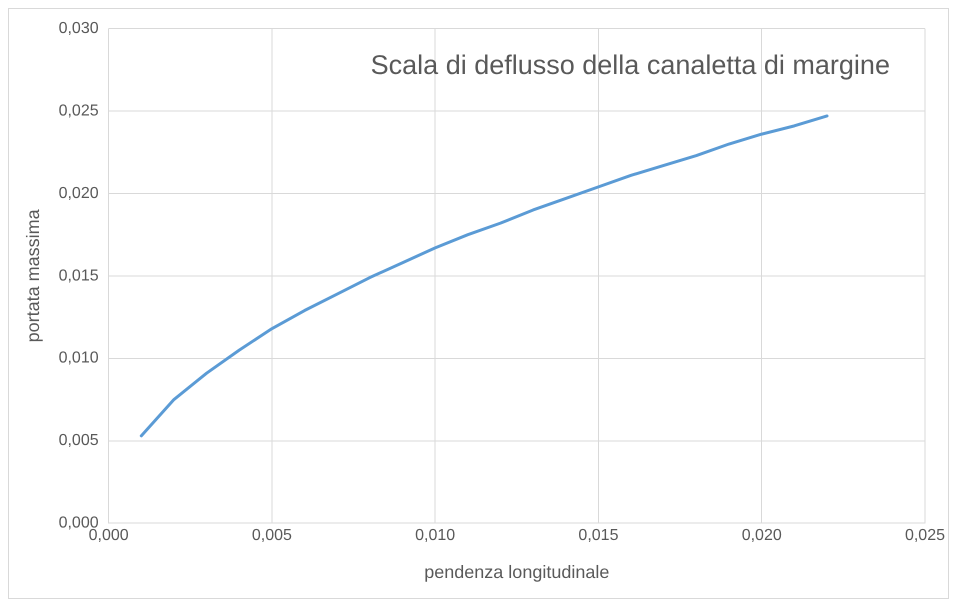  I want to click on y-axis-title: portata massima, so click(32, 275).